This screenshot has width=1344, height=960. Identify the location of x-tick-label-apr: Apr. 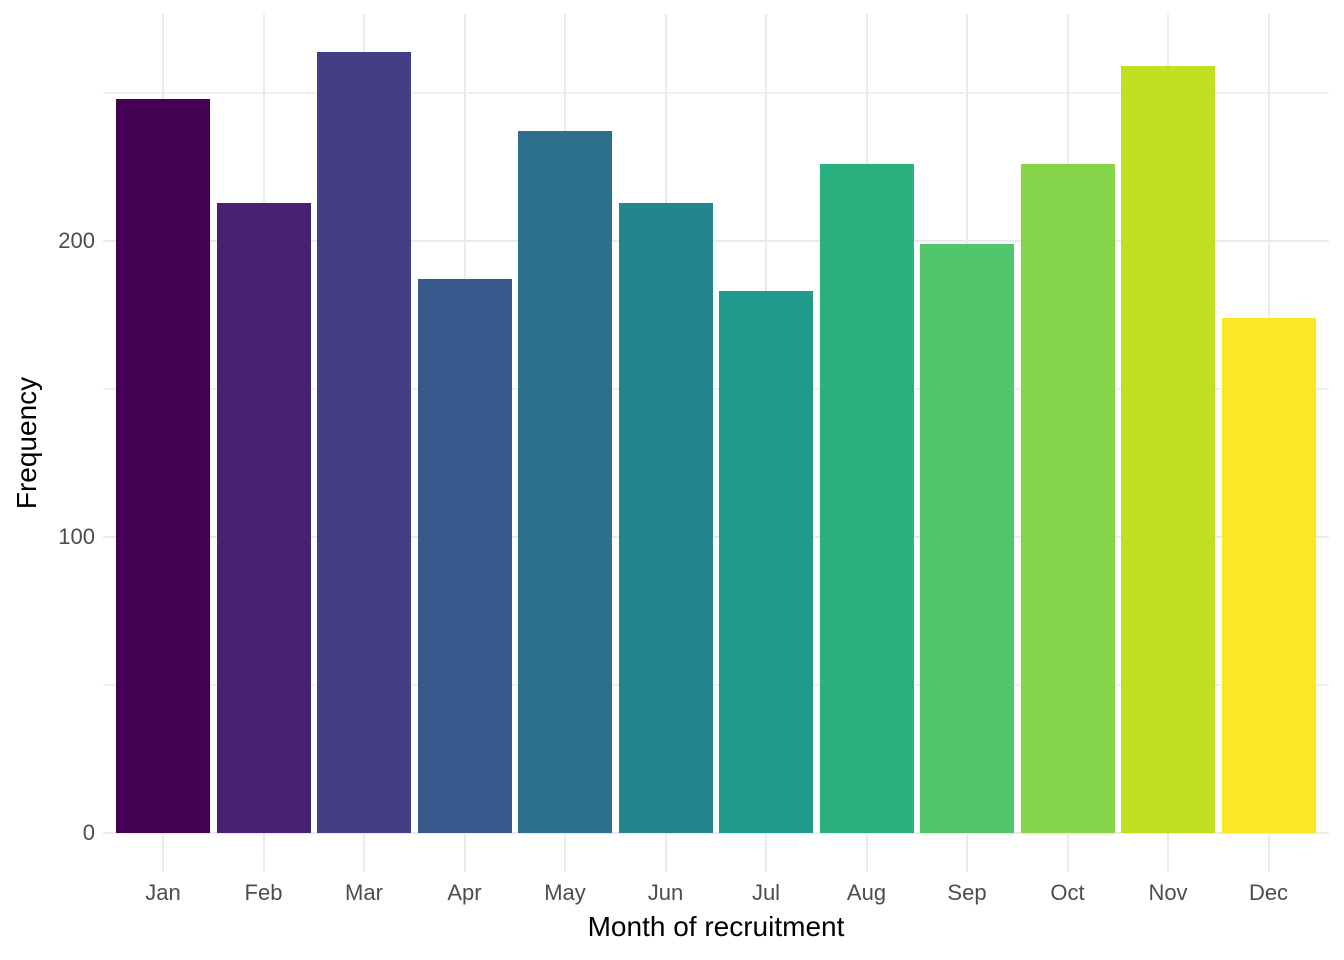
(464, 892).